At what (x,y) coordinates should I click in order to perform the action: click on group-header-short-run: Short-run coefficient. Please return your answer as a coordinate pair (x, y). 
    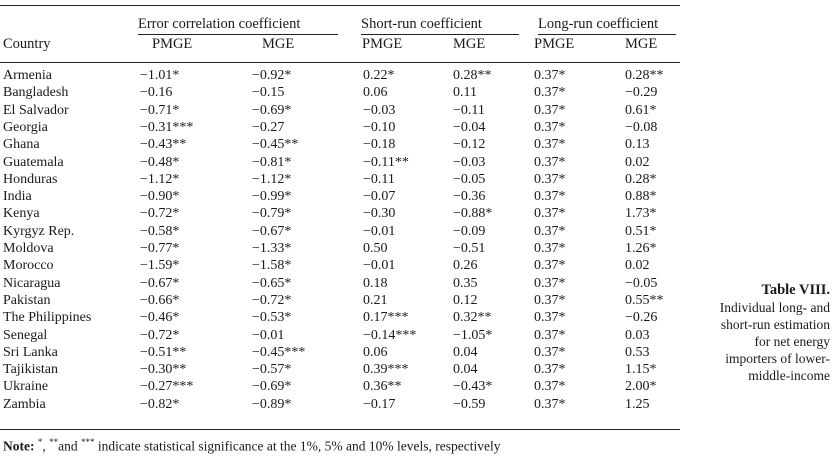
    Looking at the image, I should click on (421, 24).